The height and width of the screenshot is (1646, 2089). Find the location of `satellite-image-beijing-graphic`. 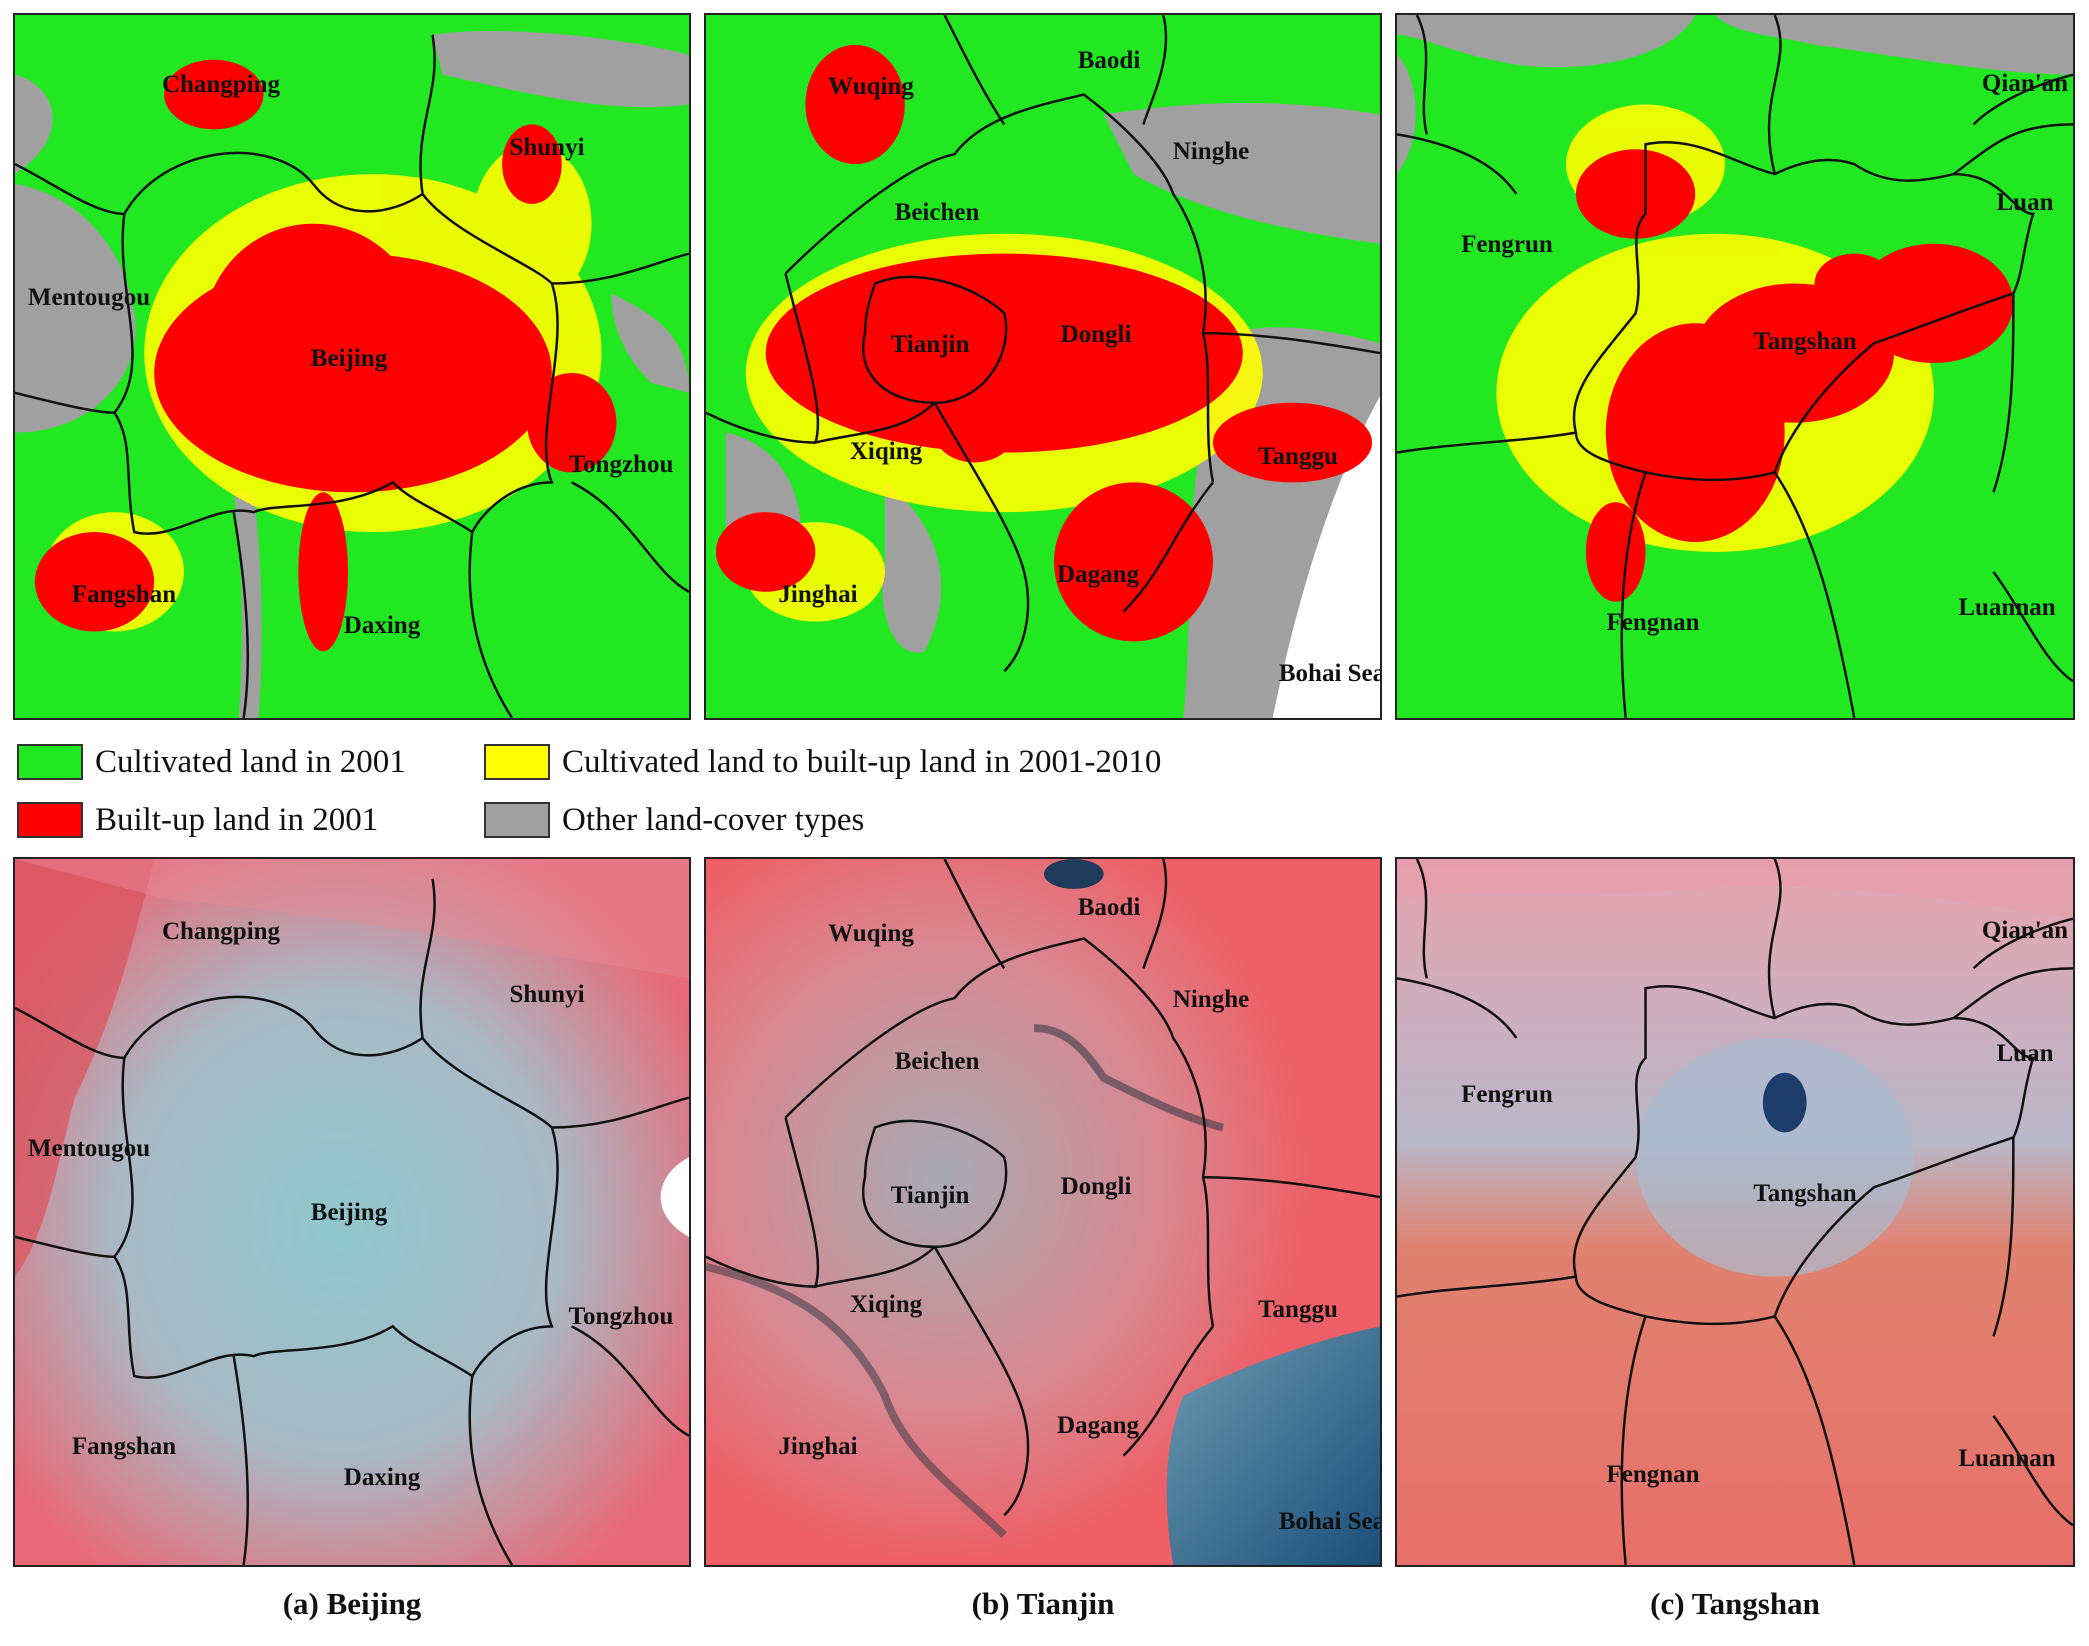

satellite-image-beijing-graphic is located at coordinates (352, 1212).